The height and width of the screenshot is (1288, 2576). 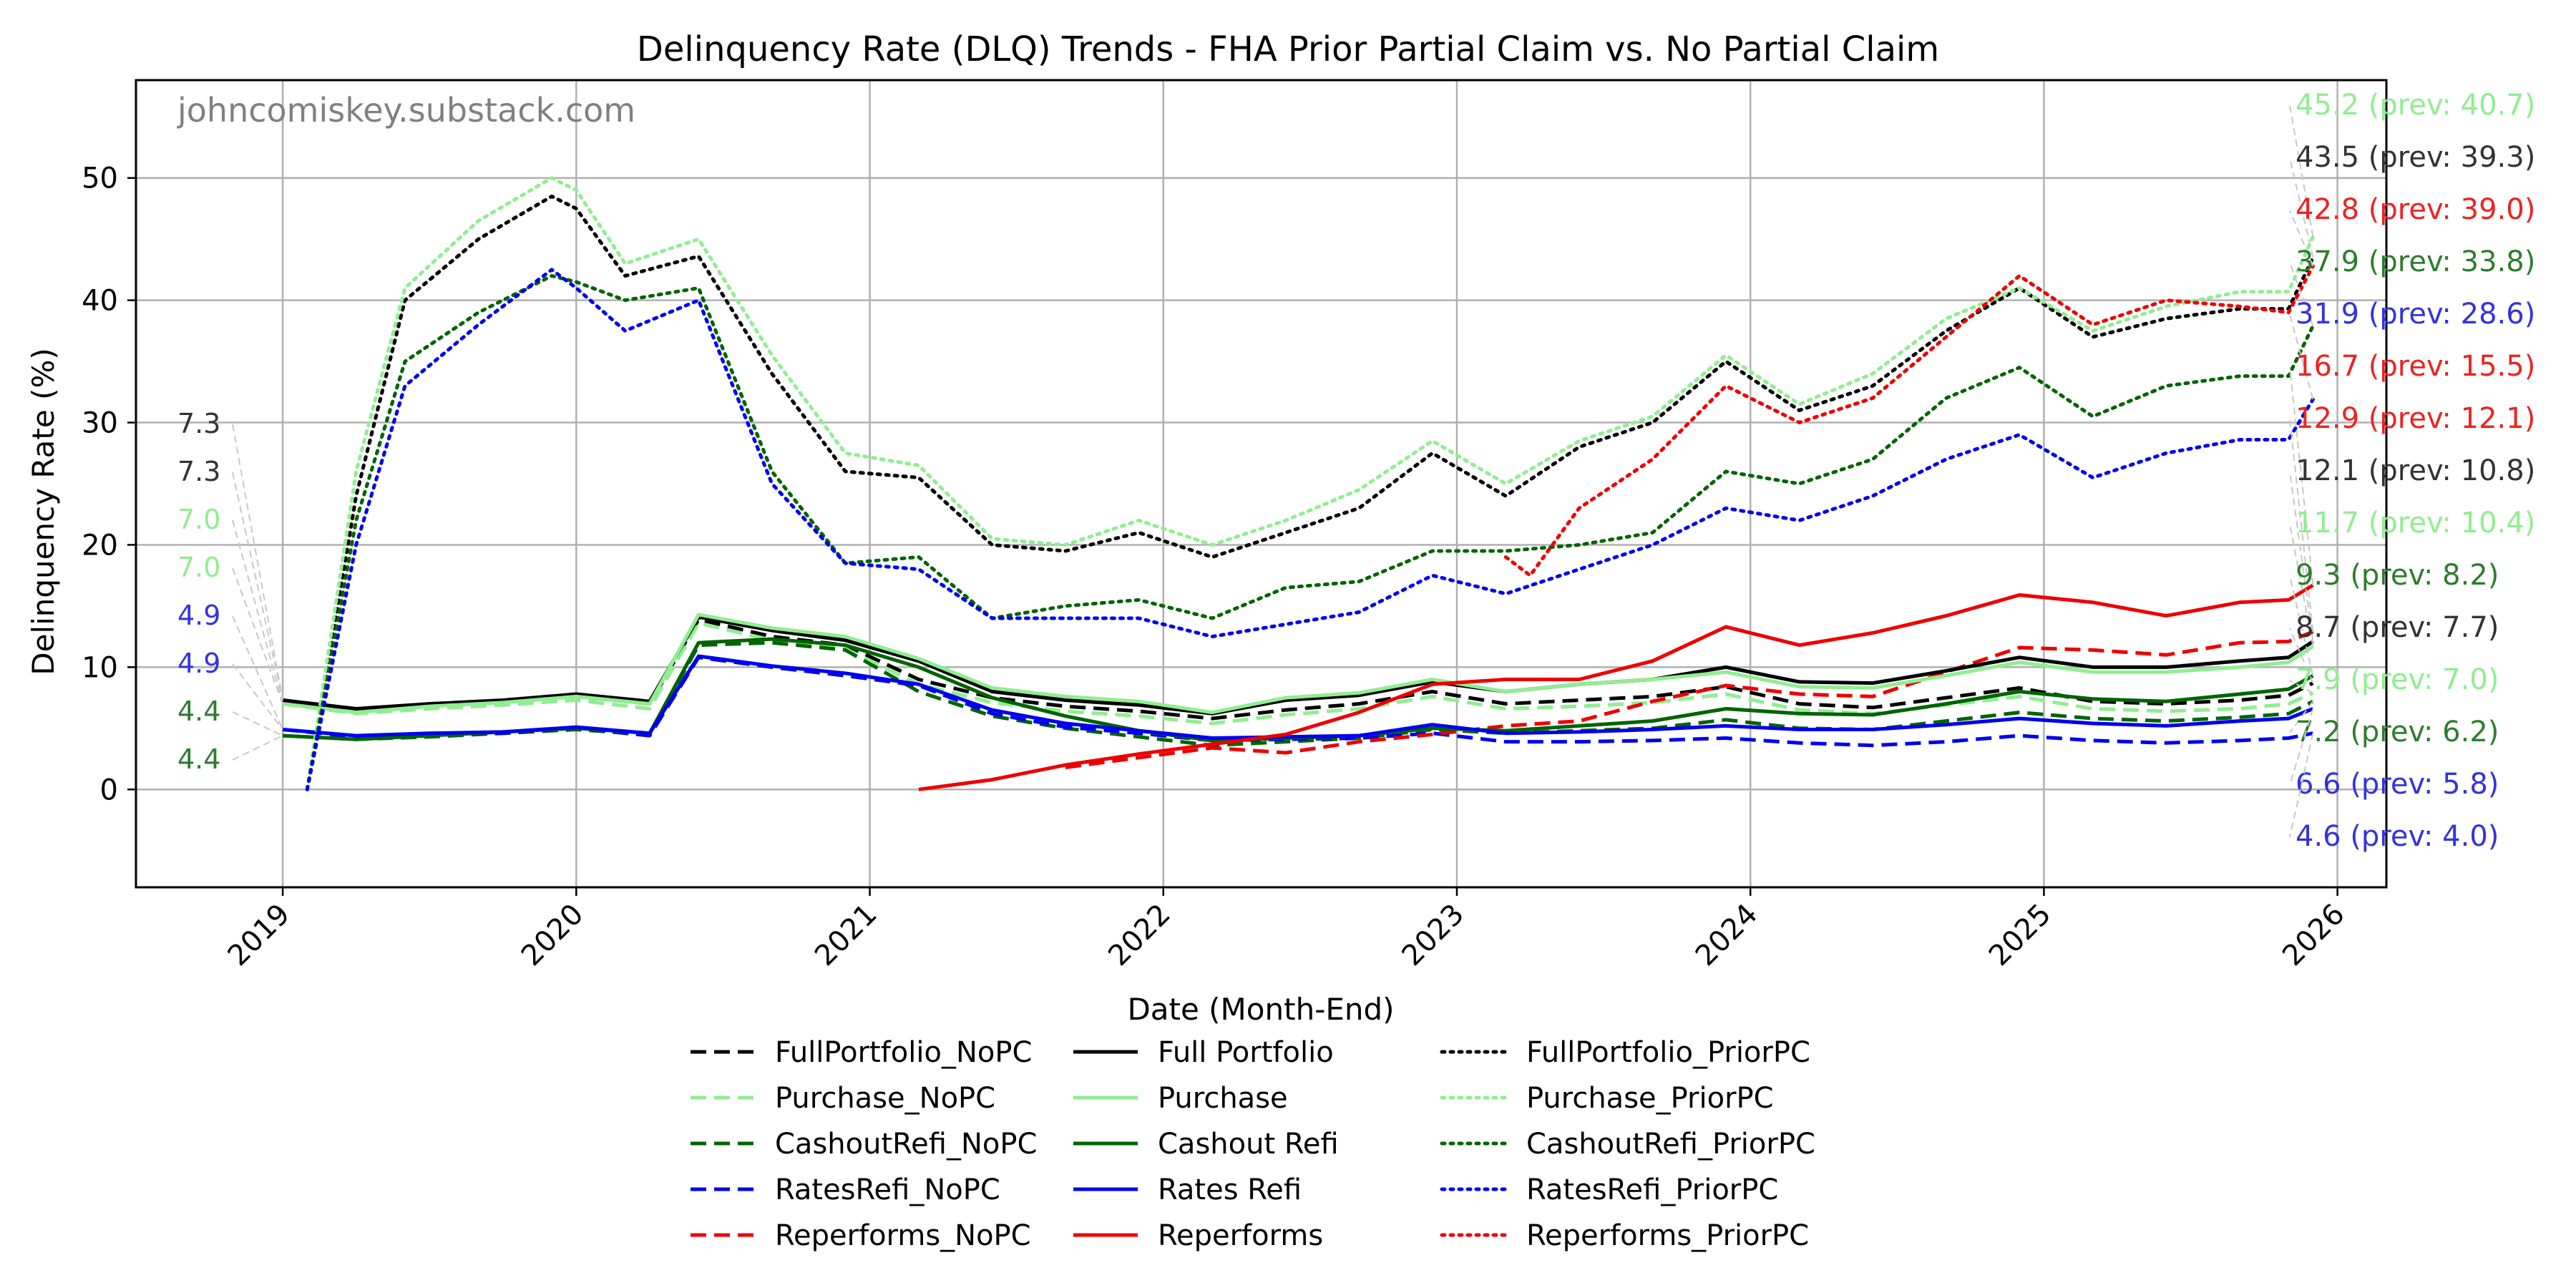 I want to click on legend-label: RatesRefi_PriorPC, so click(x=1652, y=1190).